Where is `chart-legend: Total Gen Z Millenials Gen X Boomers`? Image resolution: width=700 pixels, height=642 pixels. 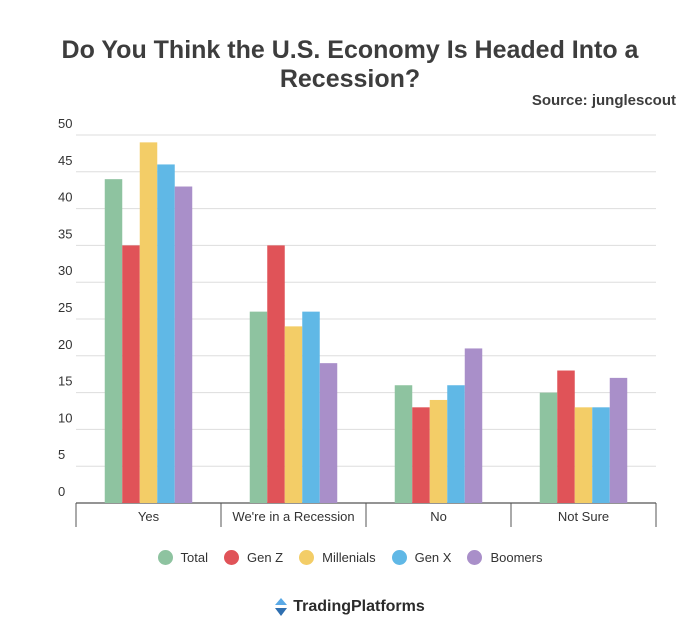
chart-legend: Total Gen Z Millenials Gen X Boomers is located at coordinates (350, 557).